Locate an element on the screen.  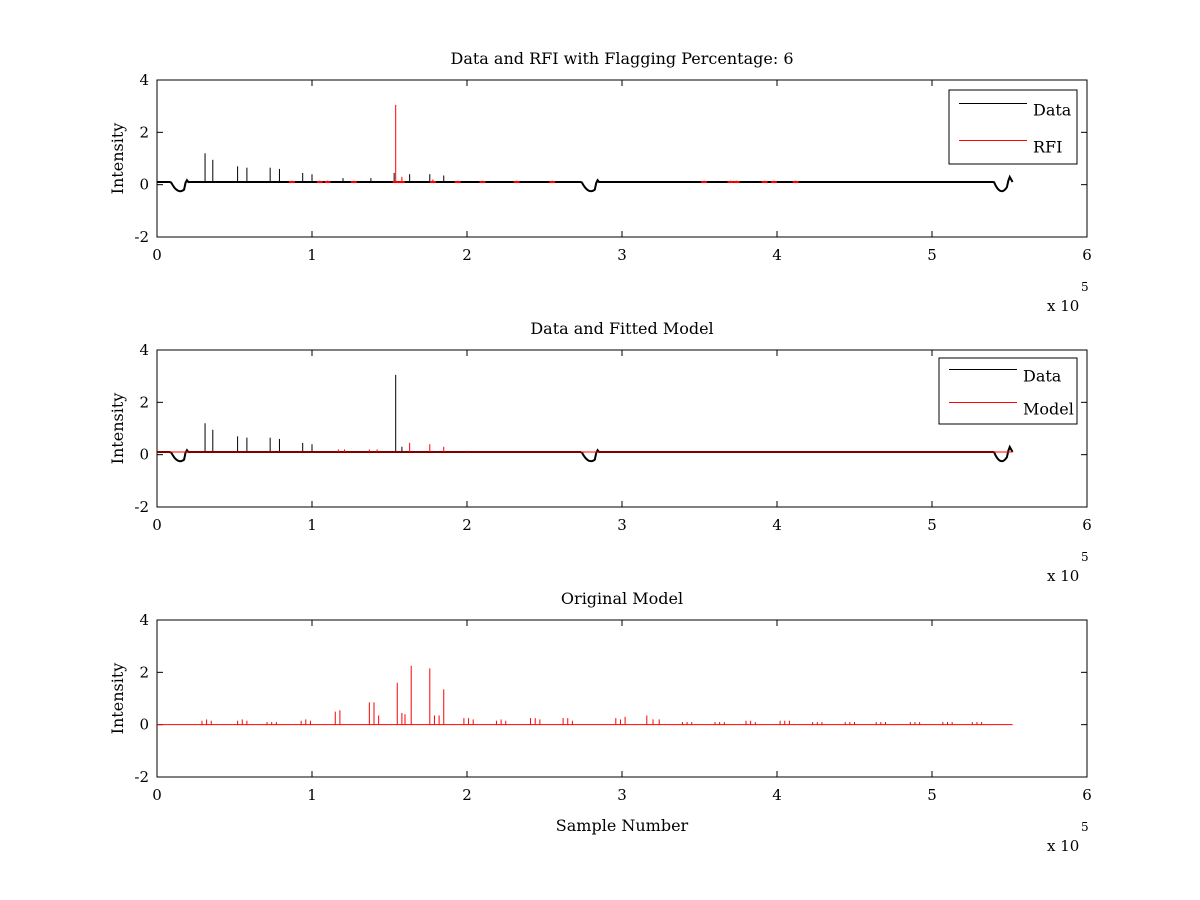
chart0-y-tick-label: 0 is located at coordinates (144, 185).